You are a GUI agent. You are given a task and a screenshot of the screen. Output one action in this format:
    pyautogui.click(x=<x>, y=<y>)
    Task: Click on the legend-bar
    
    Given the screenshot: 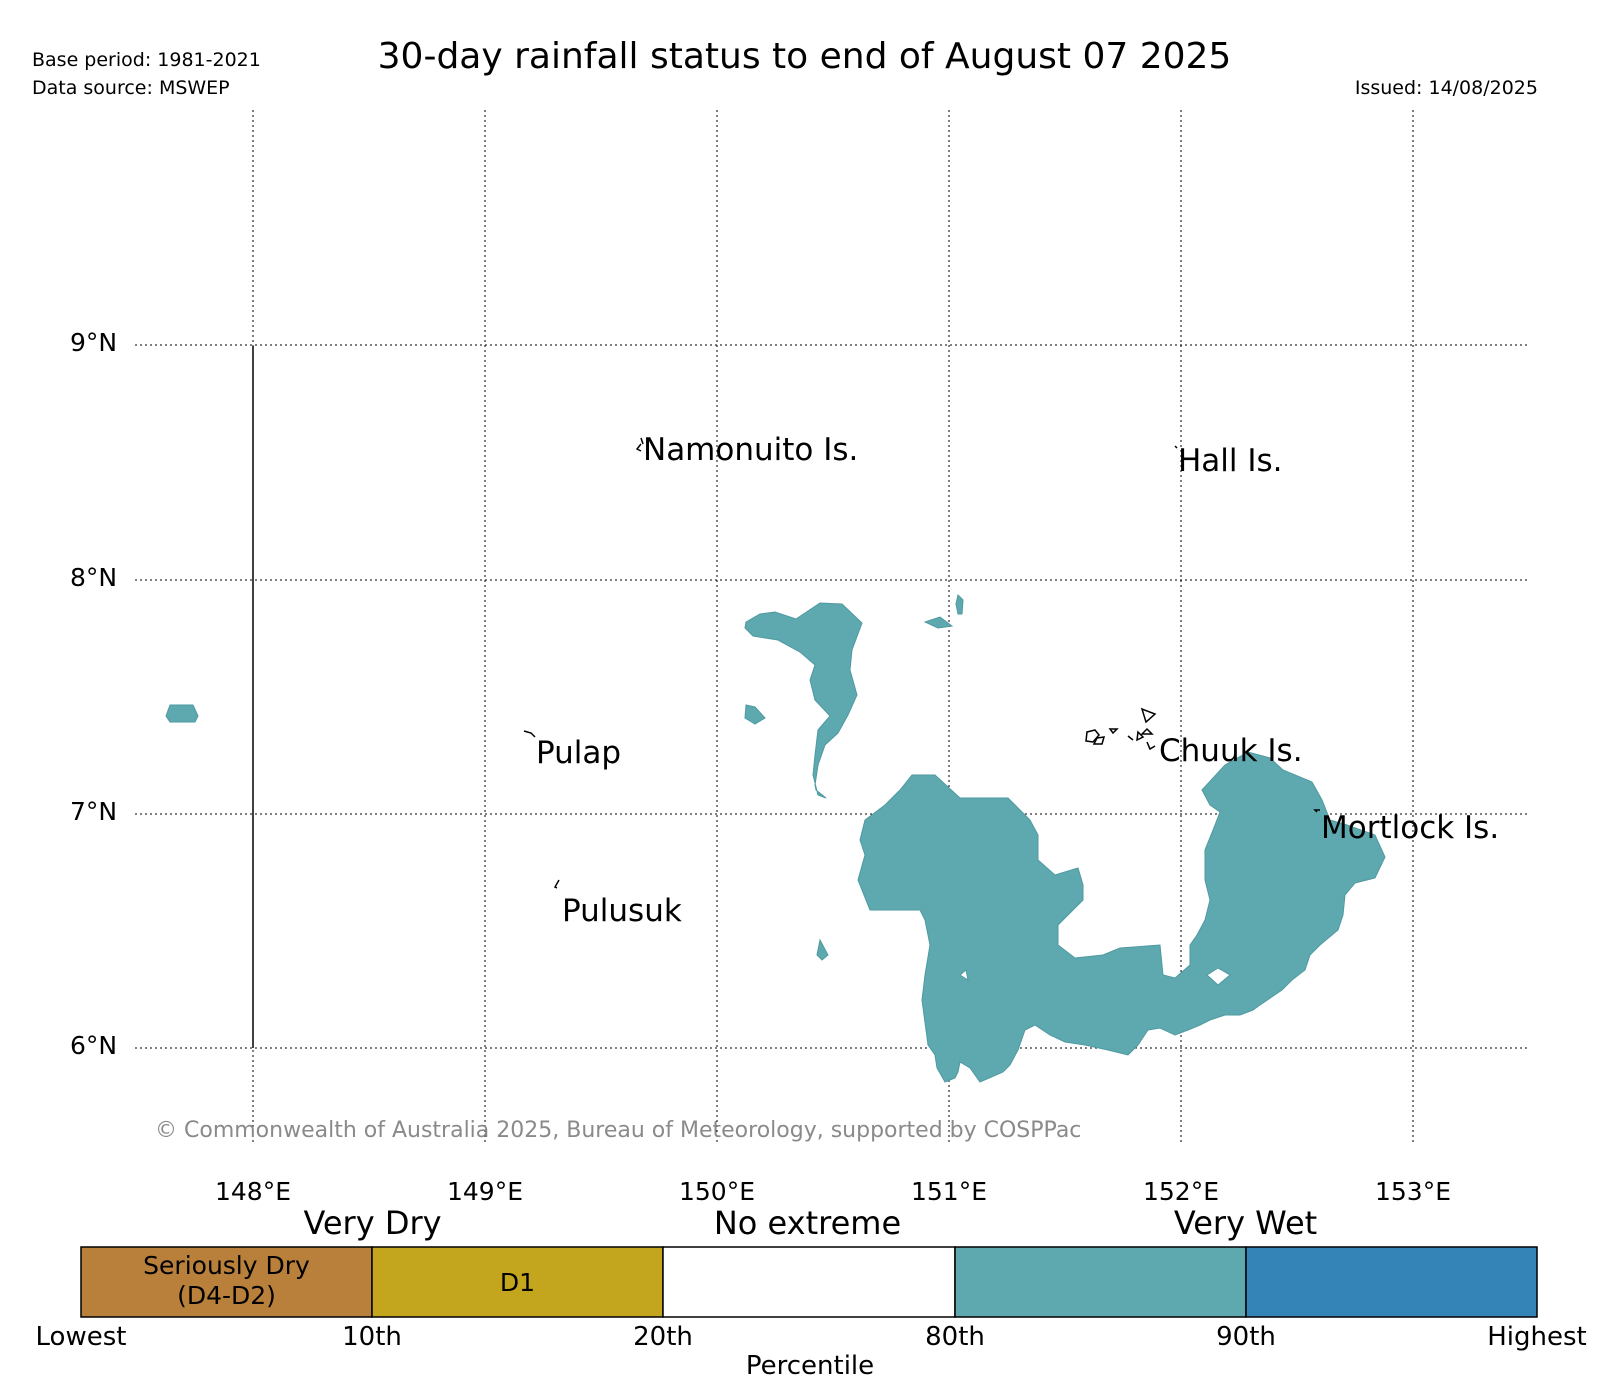 What is the action you would take?
    pyautogui.click(x=809, y=1282)
    